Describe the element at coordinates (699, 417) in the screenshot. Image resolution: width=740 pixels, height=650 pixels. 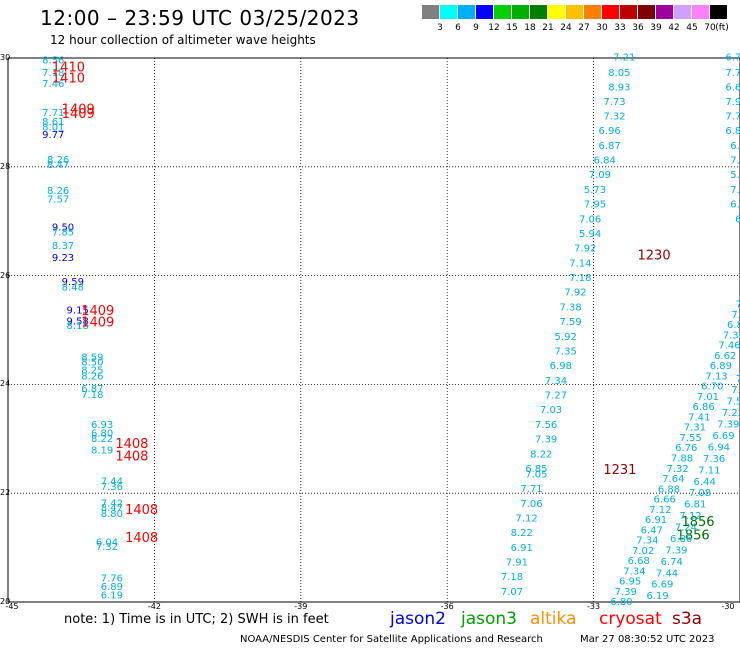
I see `wave-height-label: 7.41` at that location.